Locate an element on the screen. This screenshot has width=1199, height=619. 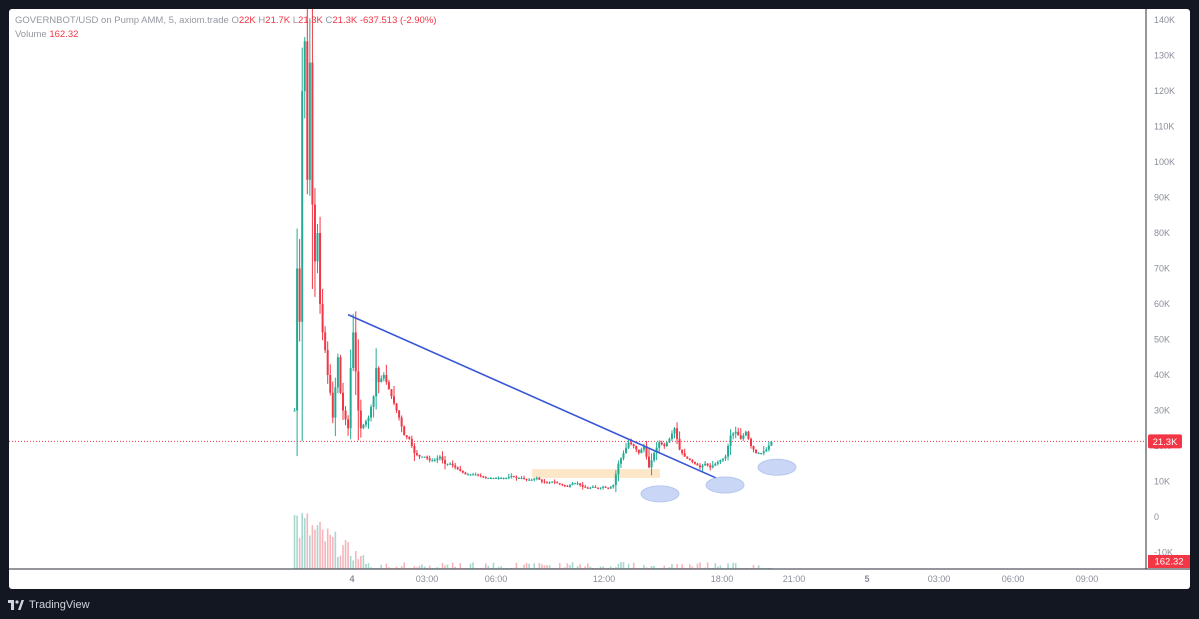
volume-bars is located at coordinates (533, 541).